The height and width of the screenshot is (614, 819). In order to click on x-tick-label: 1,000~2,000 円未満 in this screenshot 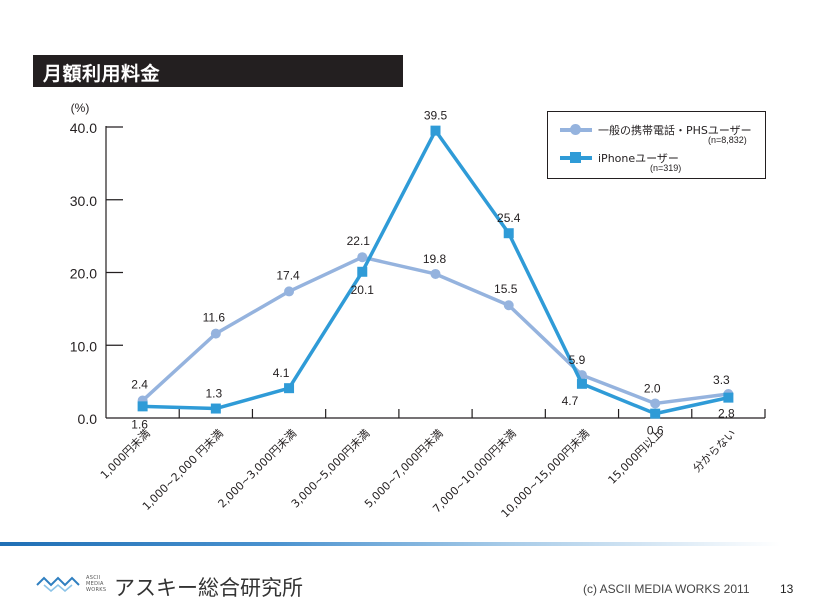, I will do `click(183, 470)`.